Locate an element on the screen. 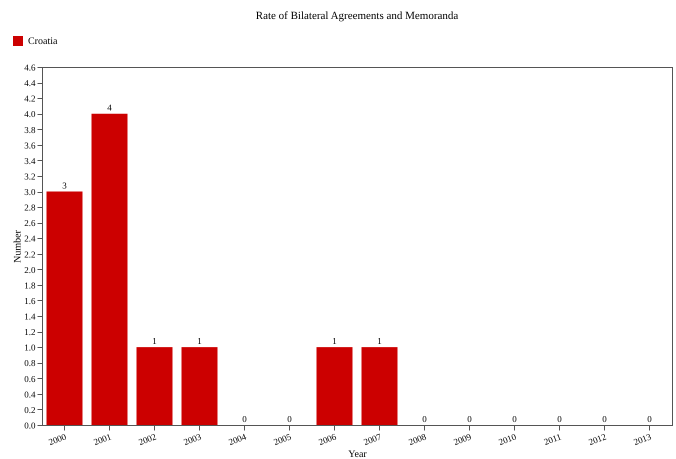 This screenshot has width=676, height=459. y-tick-label: 0.0 is located at coordinates (30, 425).